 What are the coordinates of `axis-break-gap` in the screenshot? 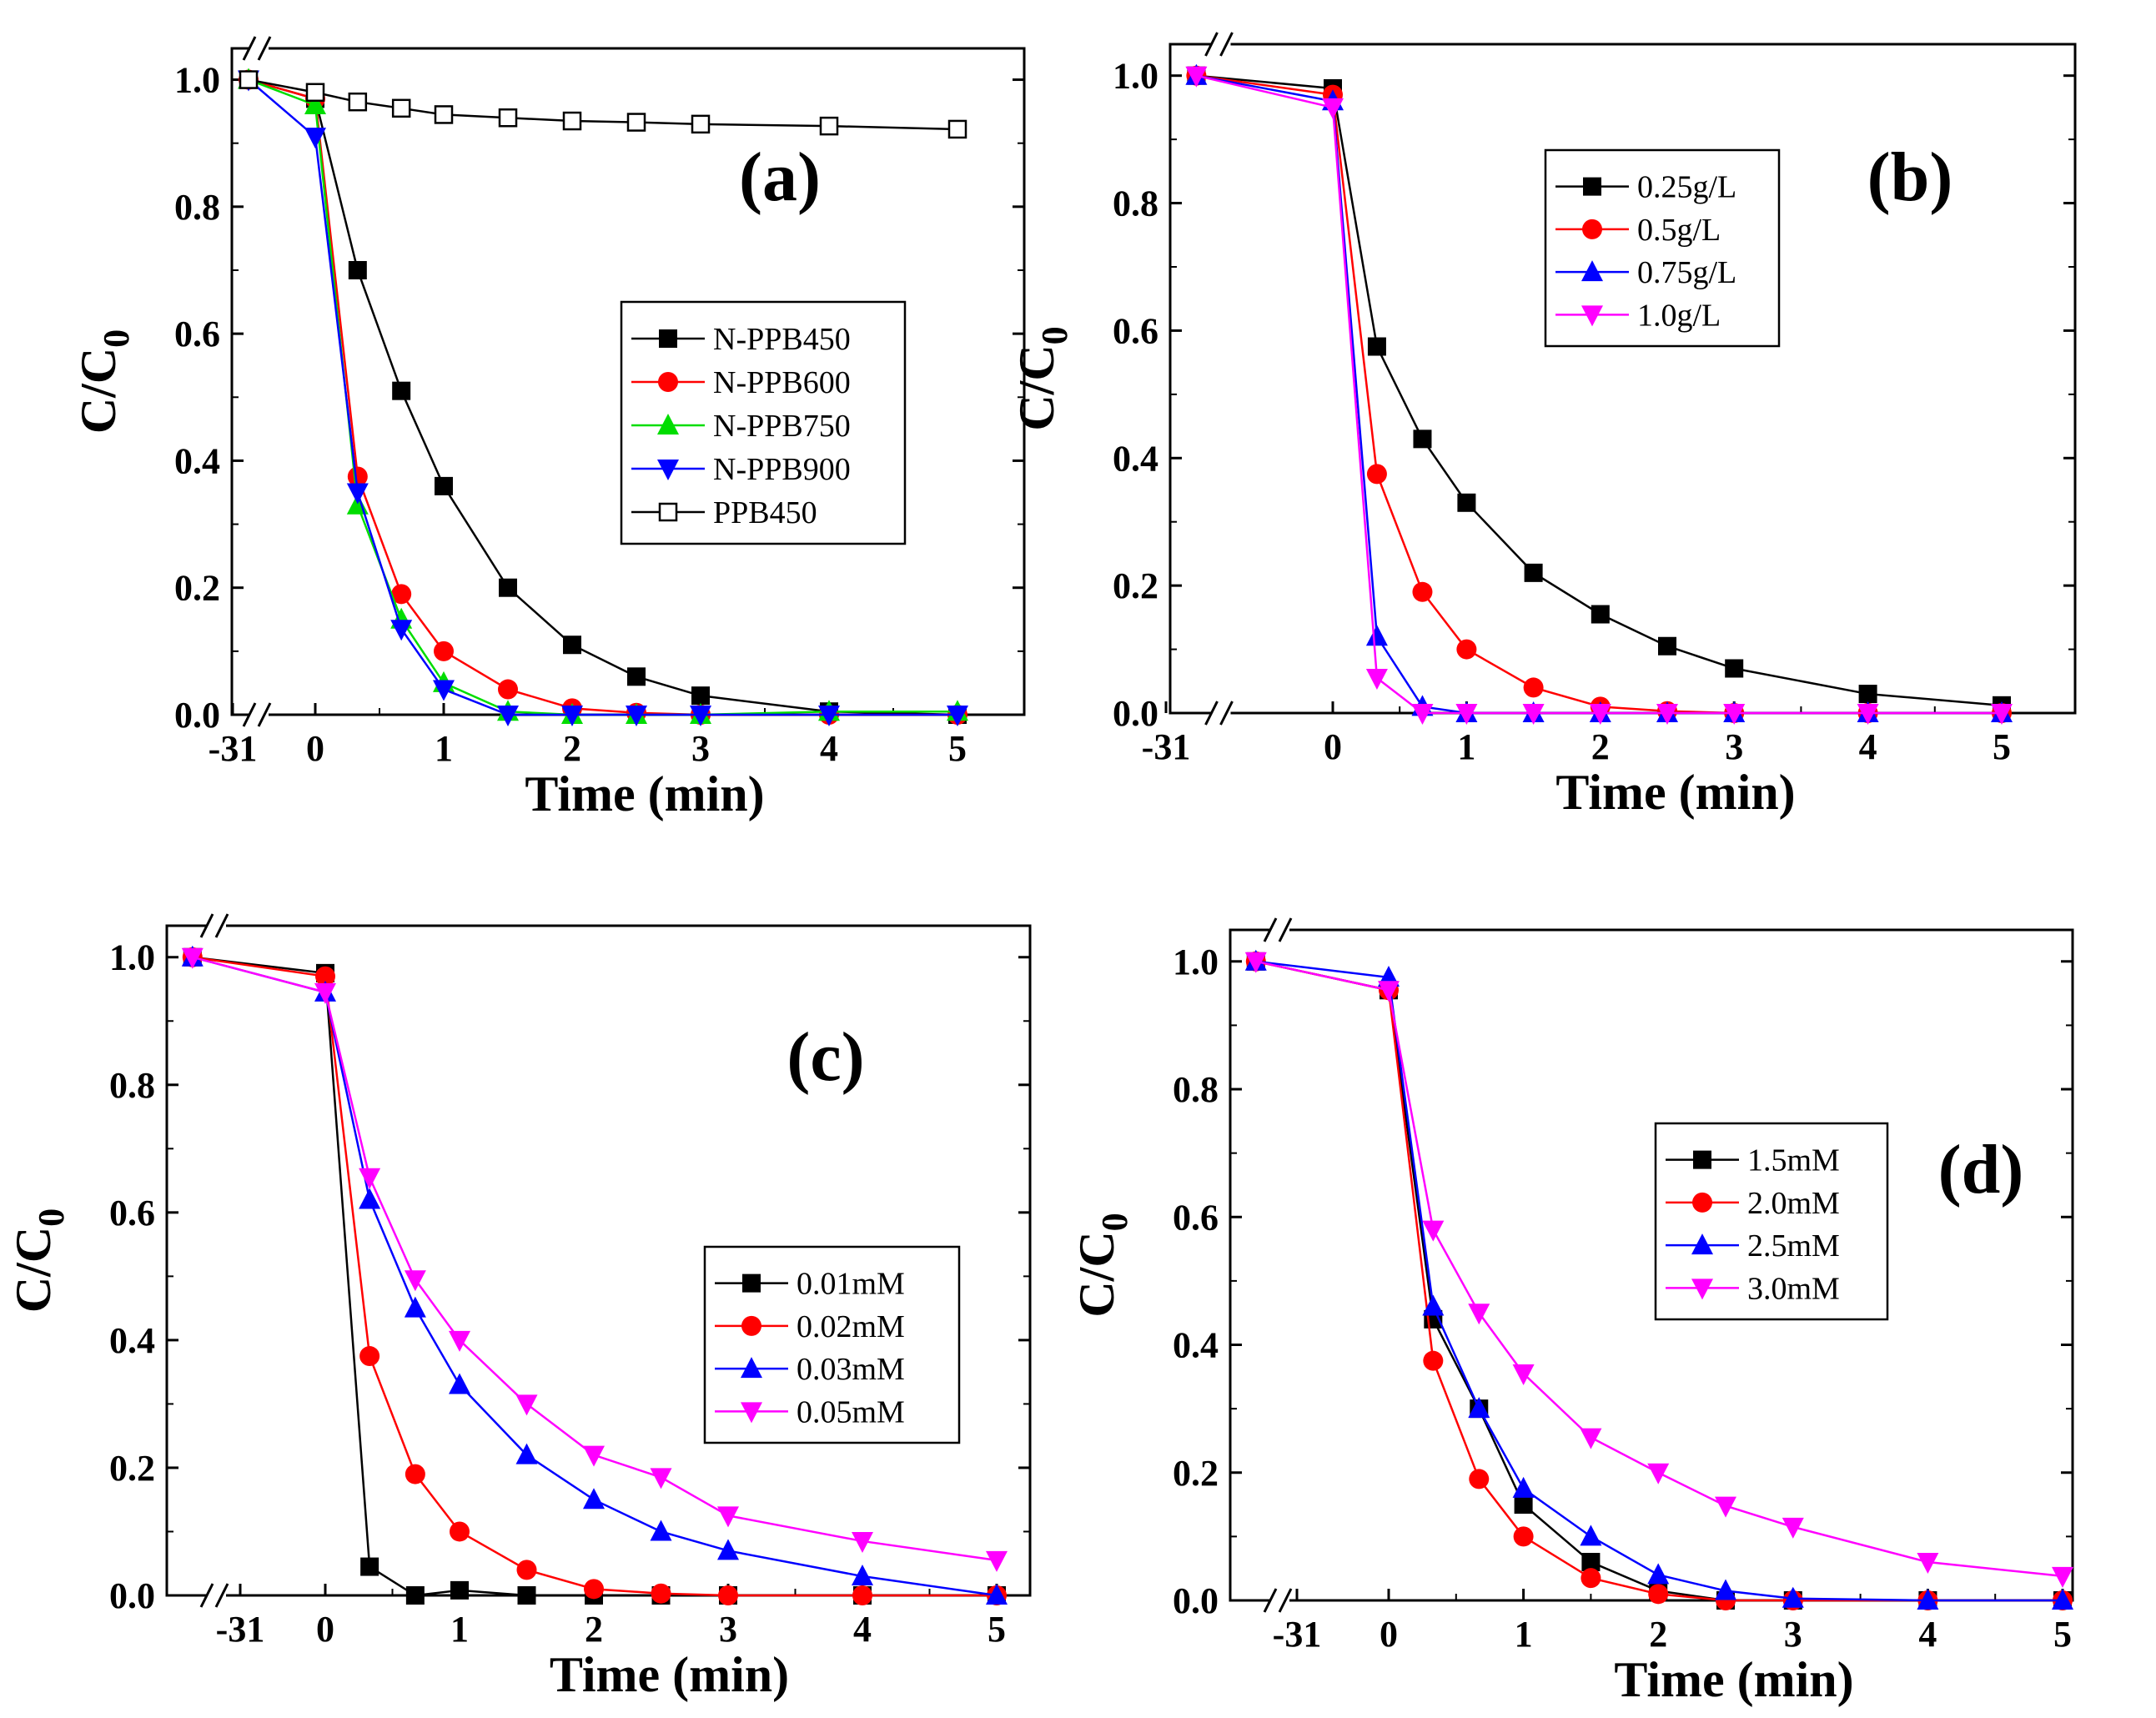 It's located at (217, 926).